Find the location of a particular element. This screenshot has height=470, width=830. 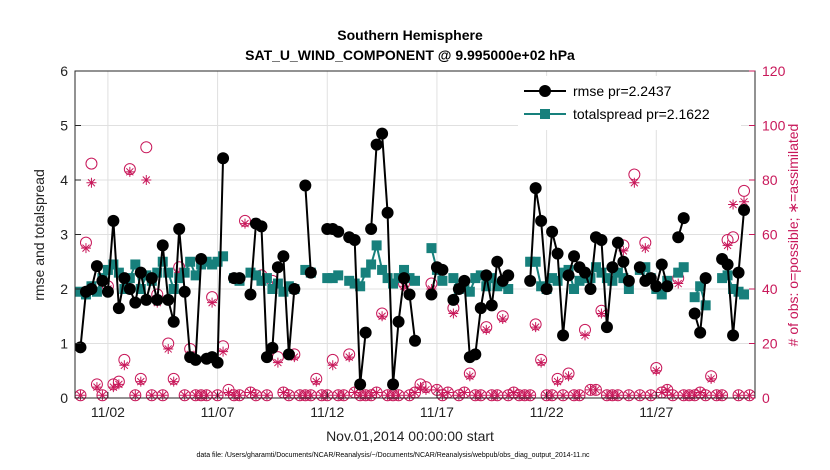

chart-subtitle: SAT_U_WIND_COMPONENT @ 9.995000e+02 hPa is located at coordinates (410, 55).